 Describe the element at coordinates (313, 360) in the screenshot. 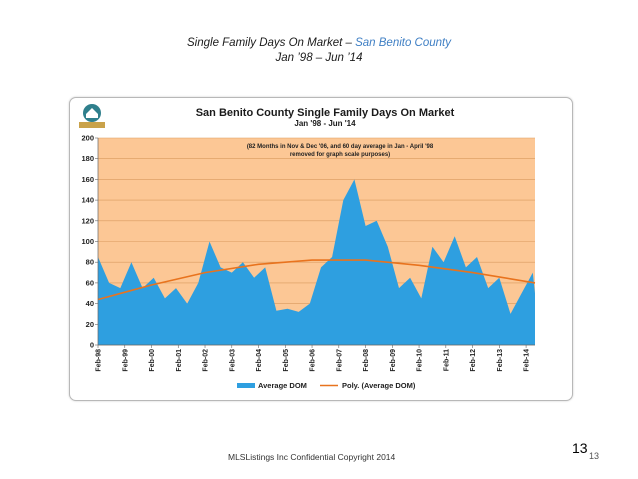

I see `x-tick-label: Feb-06` at that location.